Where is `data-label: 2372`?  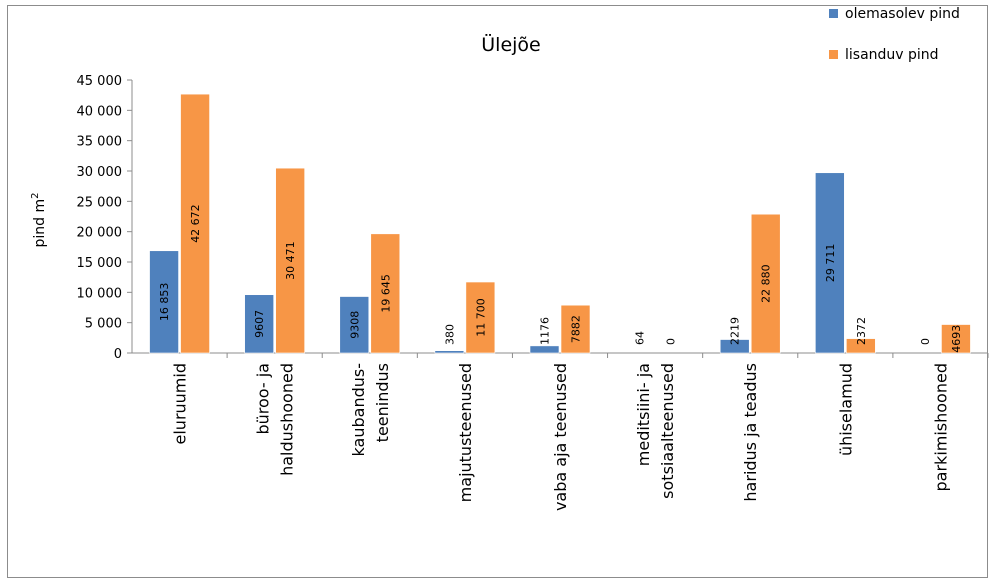
data-label: 2372 is located at coordinates (861, 331).